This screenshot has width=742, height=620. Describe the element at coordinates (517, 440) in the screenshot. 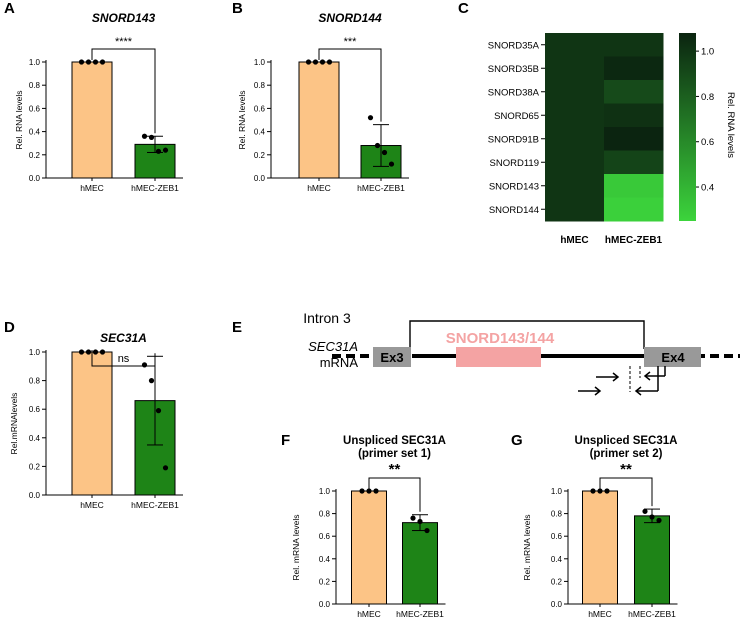

I see `panel-label-g: G` at that location.